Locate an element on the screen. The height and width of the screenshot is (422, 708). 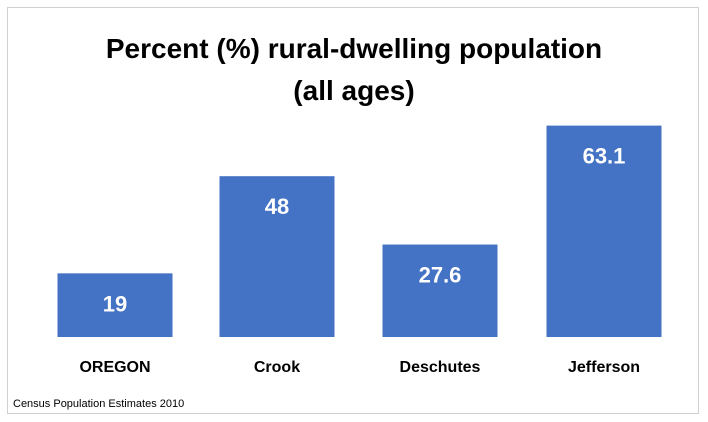
data-label-deschutes: 27.6 is located at coordinates (440, 275).